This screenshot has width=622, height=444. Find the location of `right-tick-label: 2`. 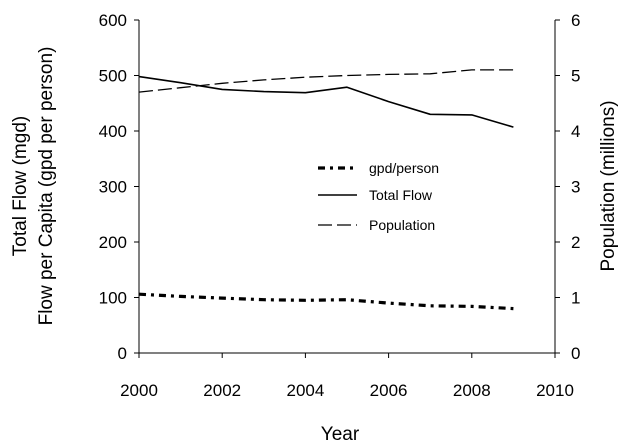

right-tick-label: 2 is located at coordinates (575, 242).